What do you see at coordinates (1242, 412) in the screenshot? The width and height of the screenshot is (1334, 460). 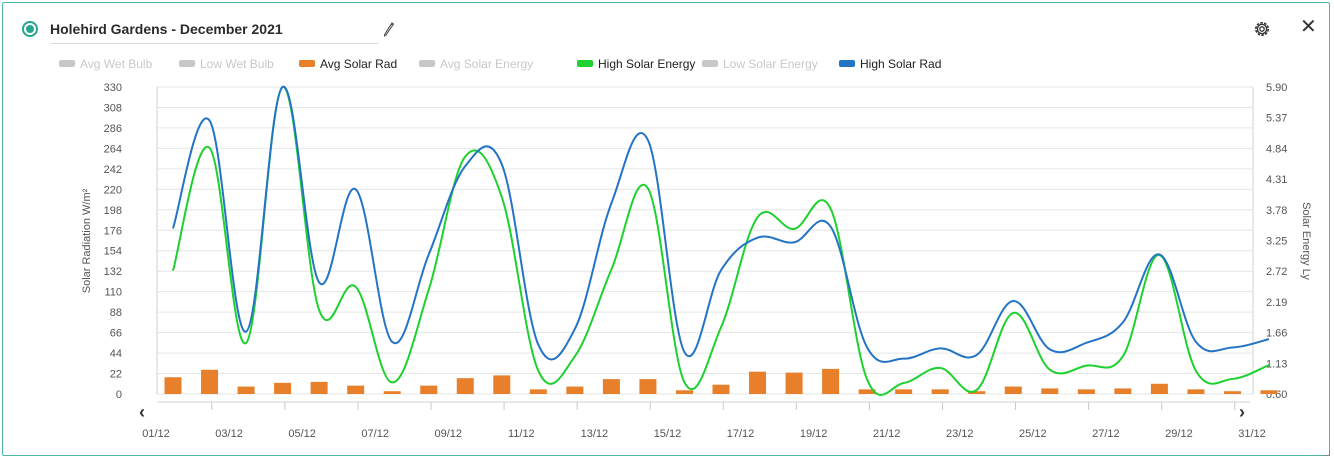 I see `scroll-right-icon: ›` at bounding box center [1242, 412].